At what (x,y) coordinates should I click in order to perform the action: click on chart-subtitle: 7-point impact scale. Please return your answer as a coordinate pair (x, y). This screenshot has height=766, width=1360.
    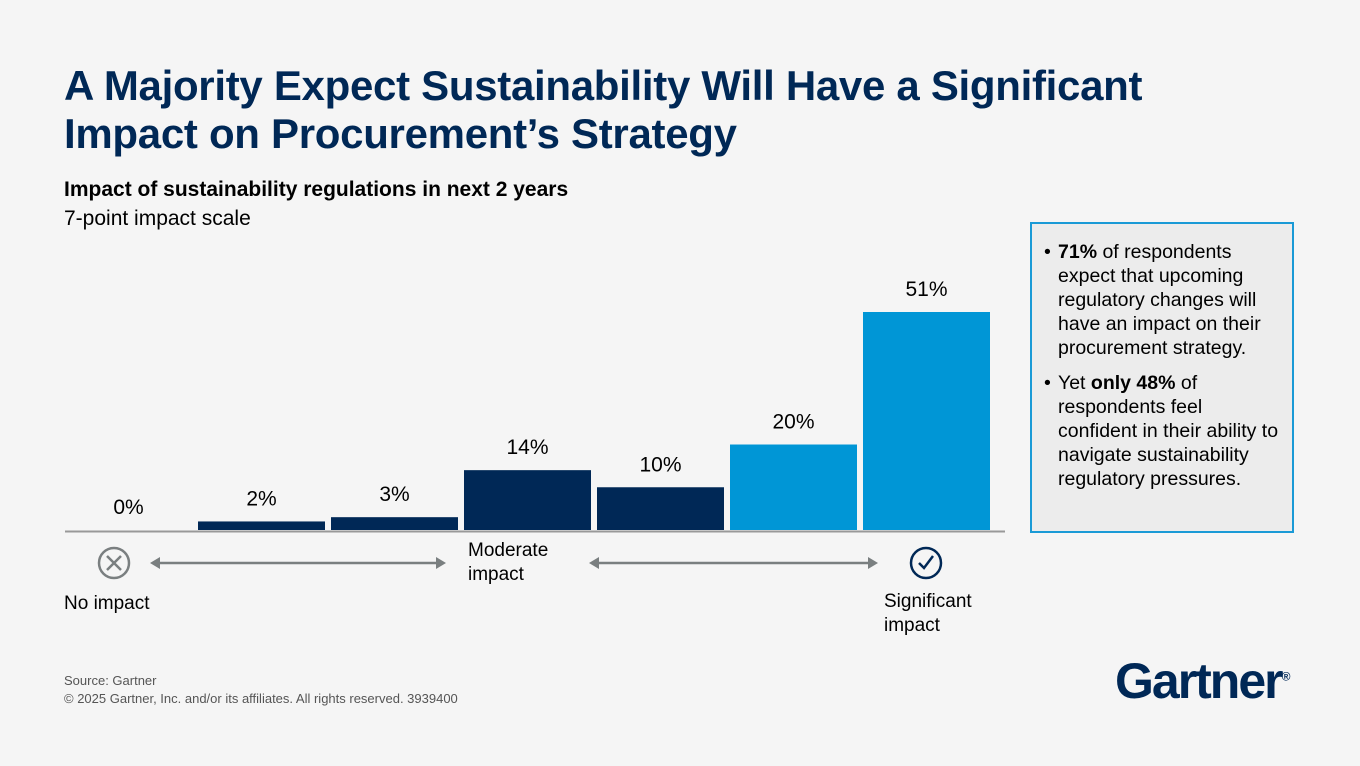
    Looking at the image, I should click on (157, 218).